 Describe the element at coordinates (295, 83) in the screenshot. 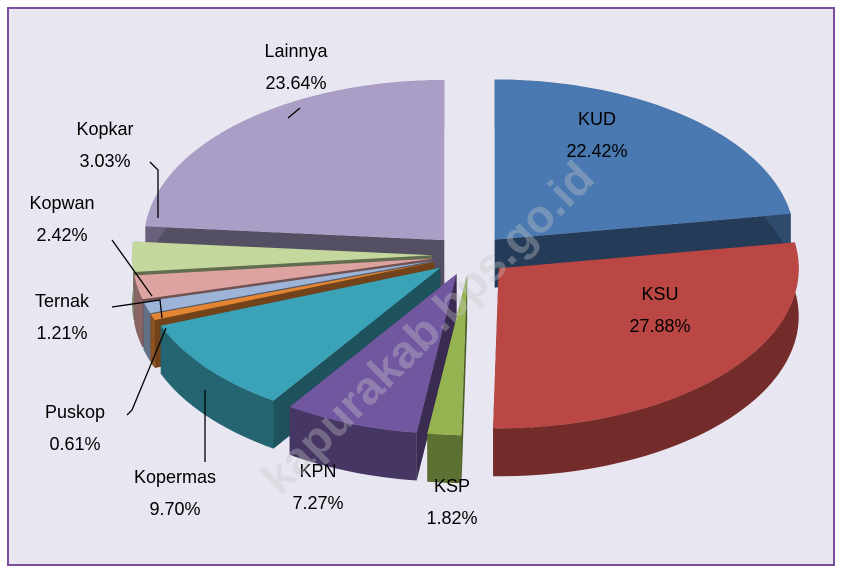

I see `value-label: 23.64%` at that location.